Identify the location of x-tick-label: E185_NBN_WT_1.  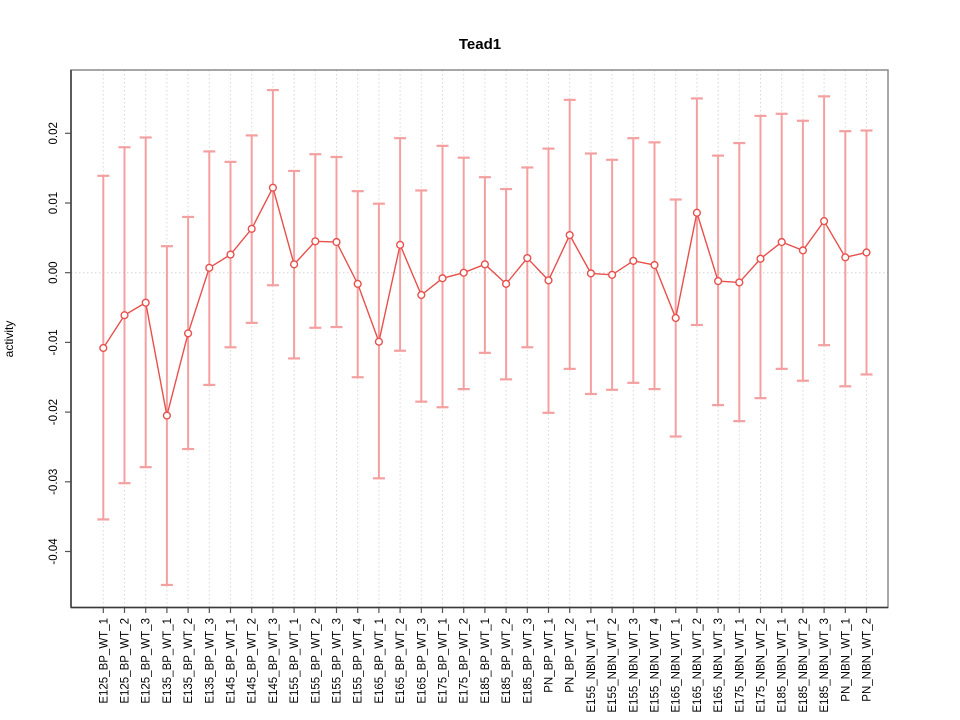
(783, 665).